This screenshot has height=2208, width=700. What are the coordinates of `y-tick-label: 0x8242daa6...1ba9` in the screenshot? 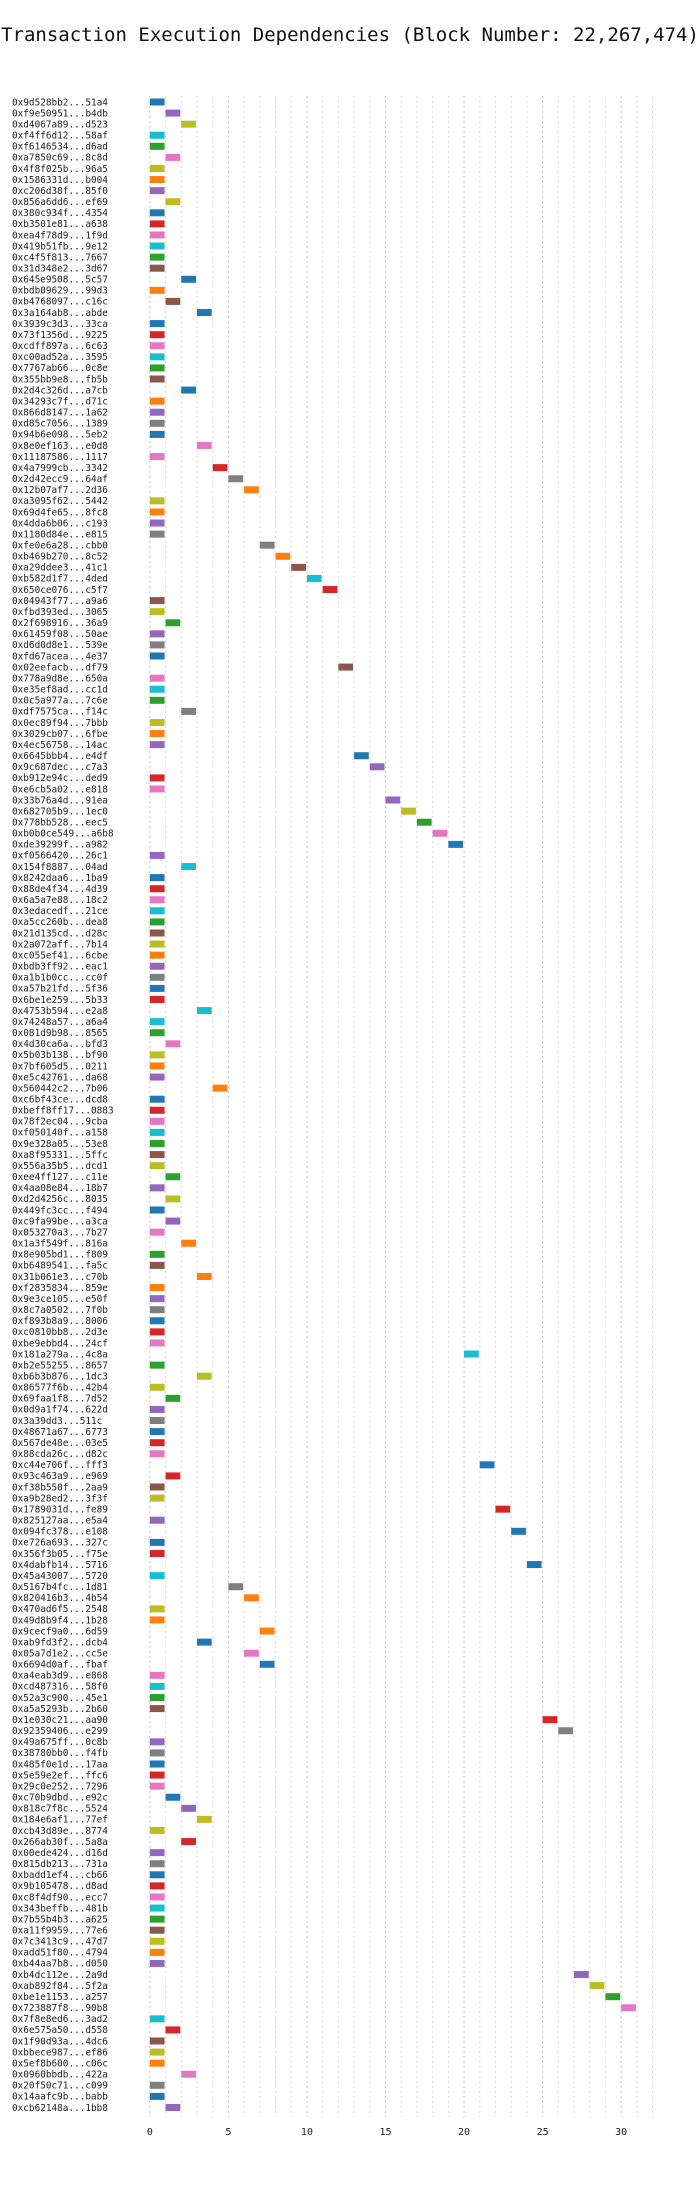 It's located at (60, 878).